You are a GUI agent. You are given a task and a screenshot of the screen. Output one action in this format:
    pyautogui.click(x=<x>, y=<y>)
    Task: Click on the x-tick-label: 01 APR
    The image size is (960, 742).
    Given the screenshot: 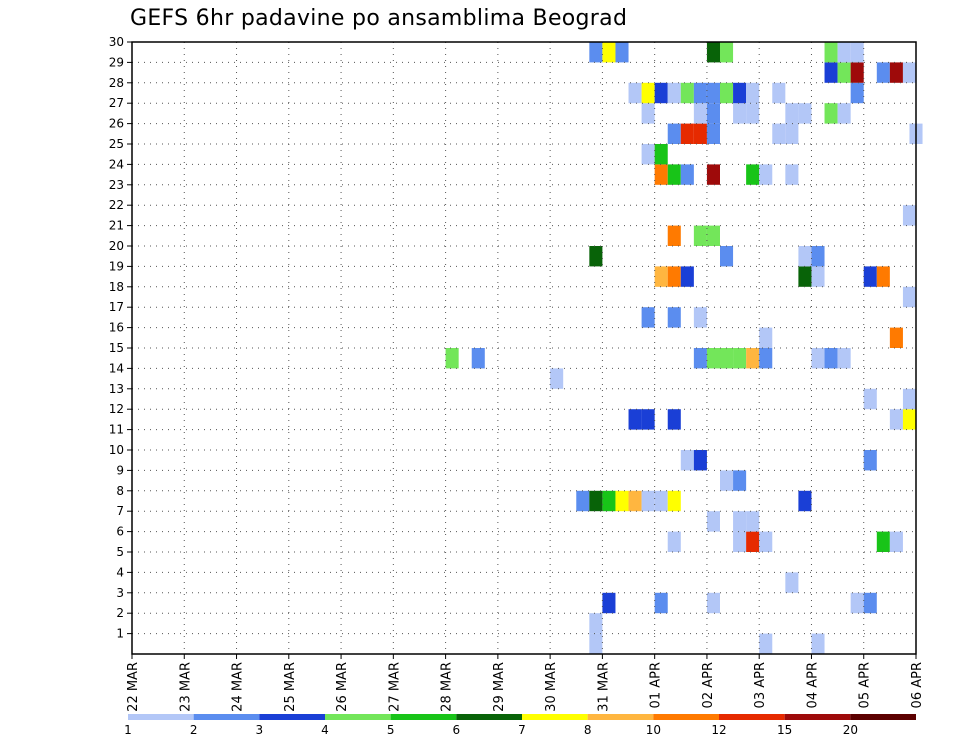 What is the action you would take?
    pyautogui.click(x=656, y=685)
    